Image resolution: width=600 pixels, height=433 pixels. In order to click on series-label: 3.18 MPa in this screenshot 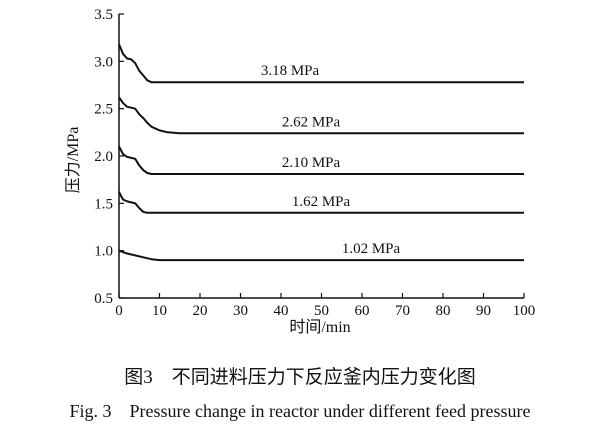, I will do `click(290, 71)`.